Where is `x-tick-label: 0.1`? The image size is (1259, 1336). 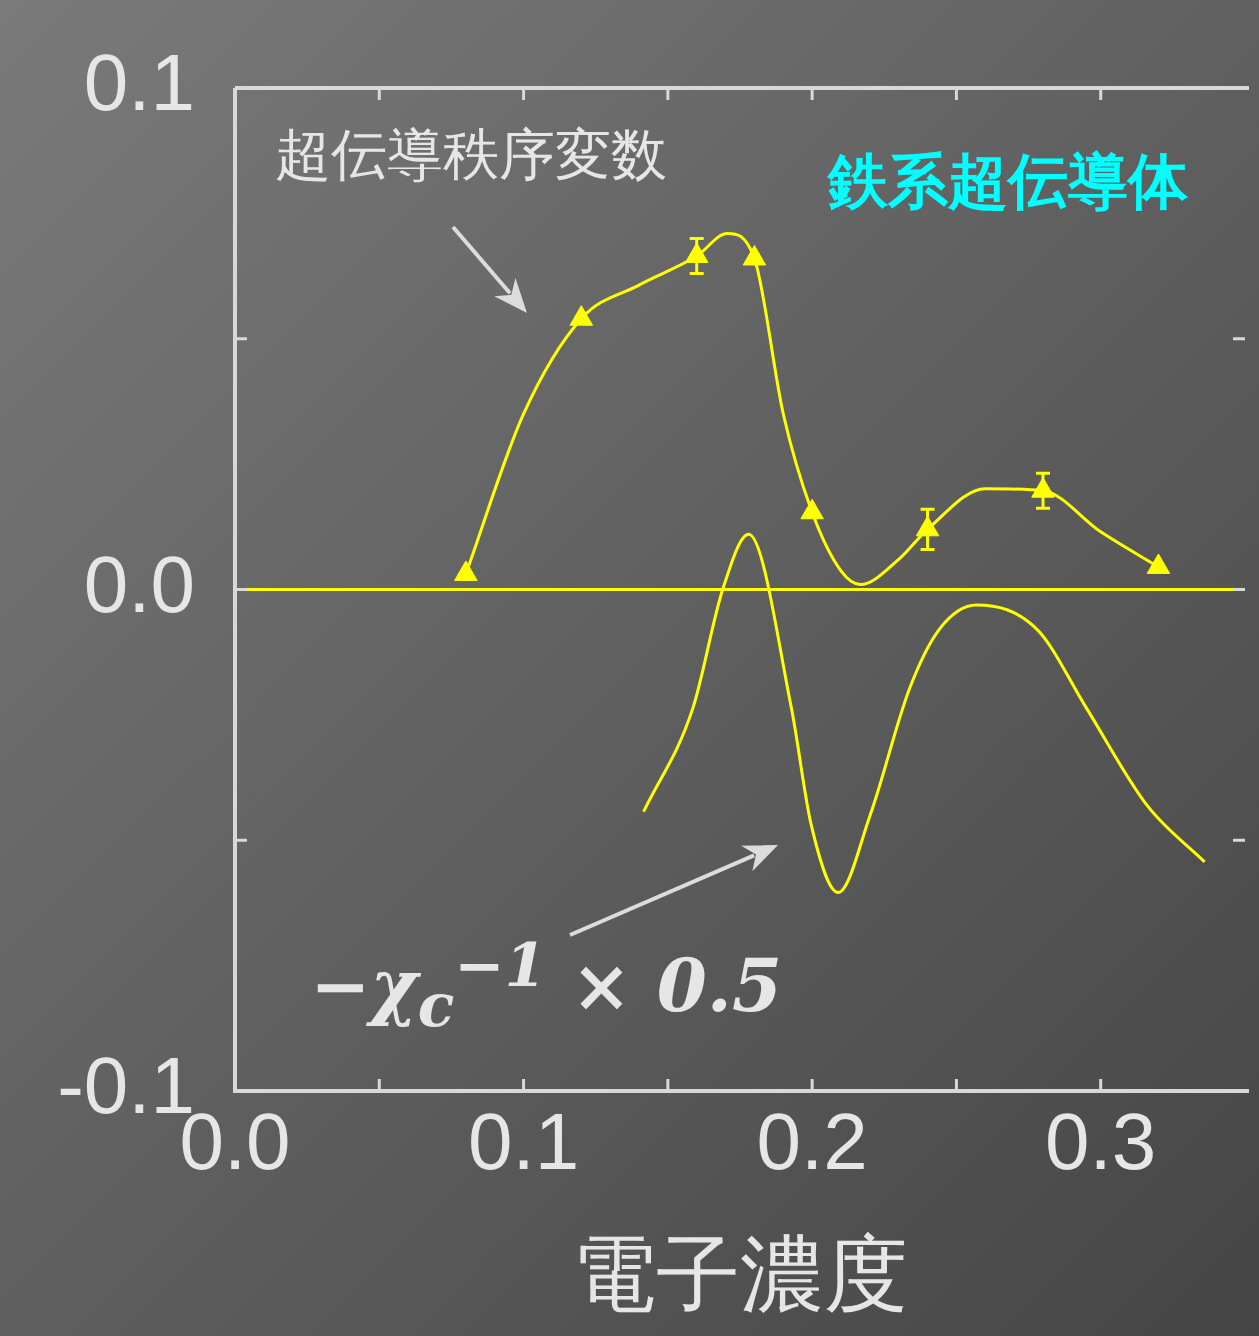
x-tick-label: 0.1 is located at coordinates (523, 1142).